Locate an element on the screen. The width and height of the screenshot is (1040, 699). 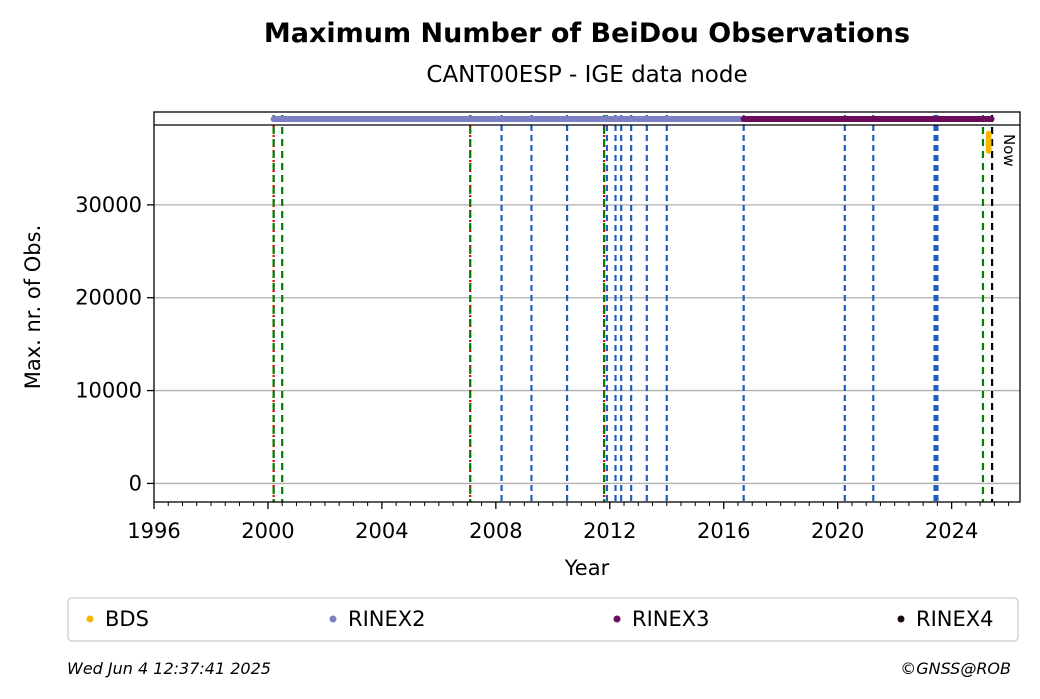
y-axis-label: Max. nr. of Obs. is located at coordinates (33, 307).